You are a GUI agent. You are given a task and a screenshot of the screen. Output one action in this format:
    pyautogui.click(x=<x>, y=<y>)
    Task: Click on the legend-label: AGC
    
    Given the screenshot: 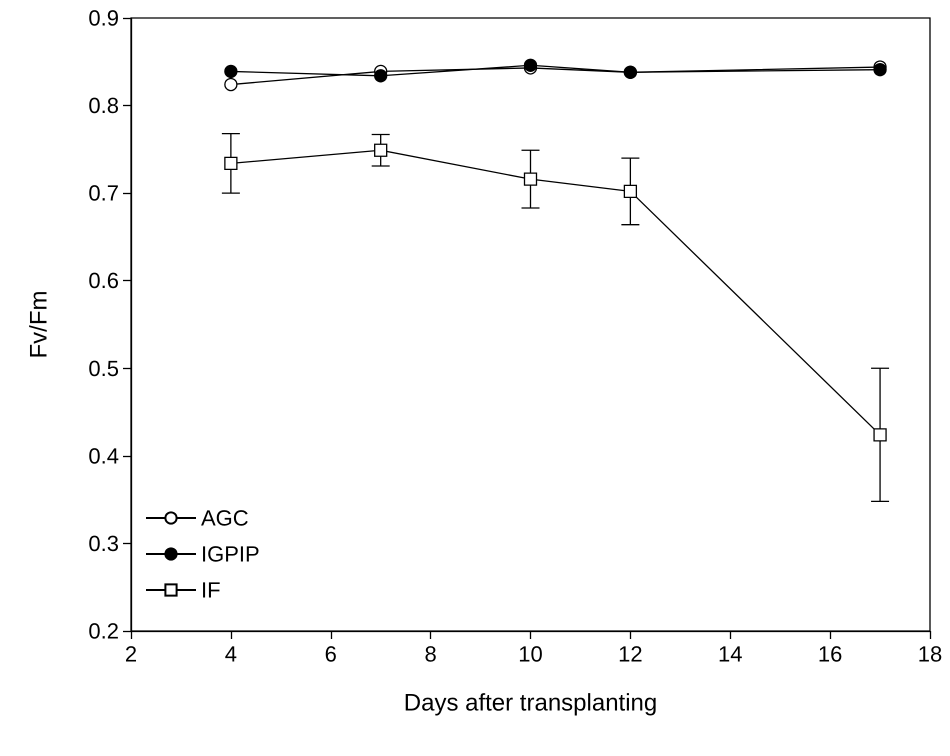 What is the action you would take?
    pyautogui.click(x=225, y=518)
    